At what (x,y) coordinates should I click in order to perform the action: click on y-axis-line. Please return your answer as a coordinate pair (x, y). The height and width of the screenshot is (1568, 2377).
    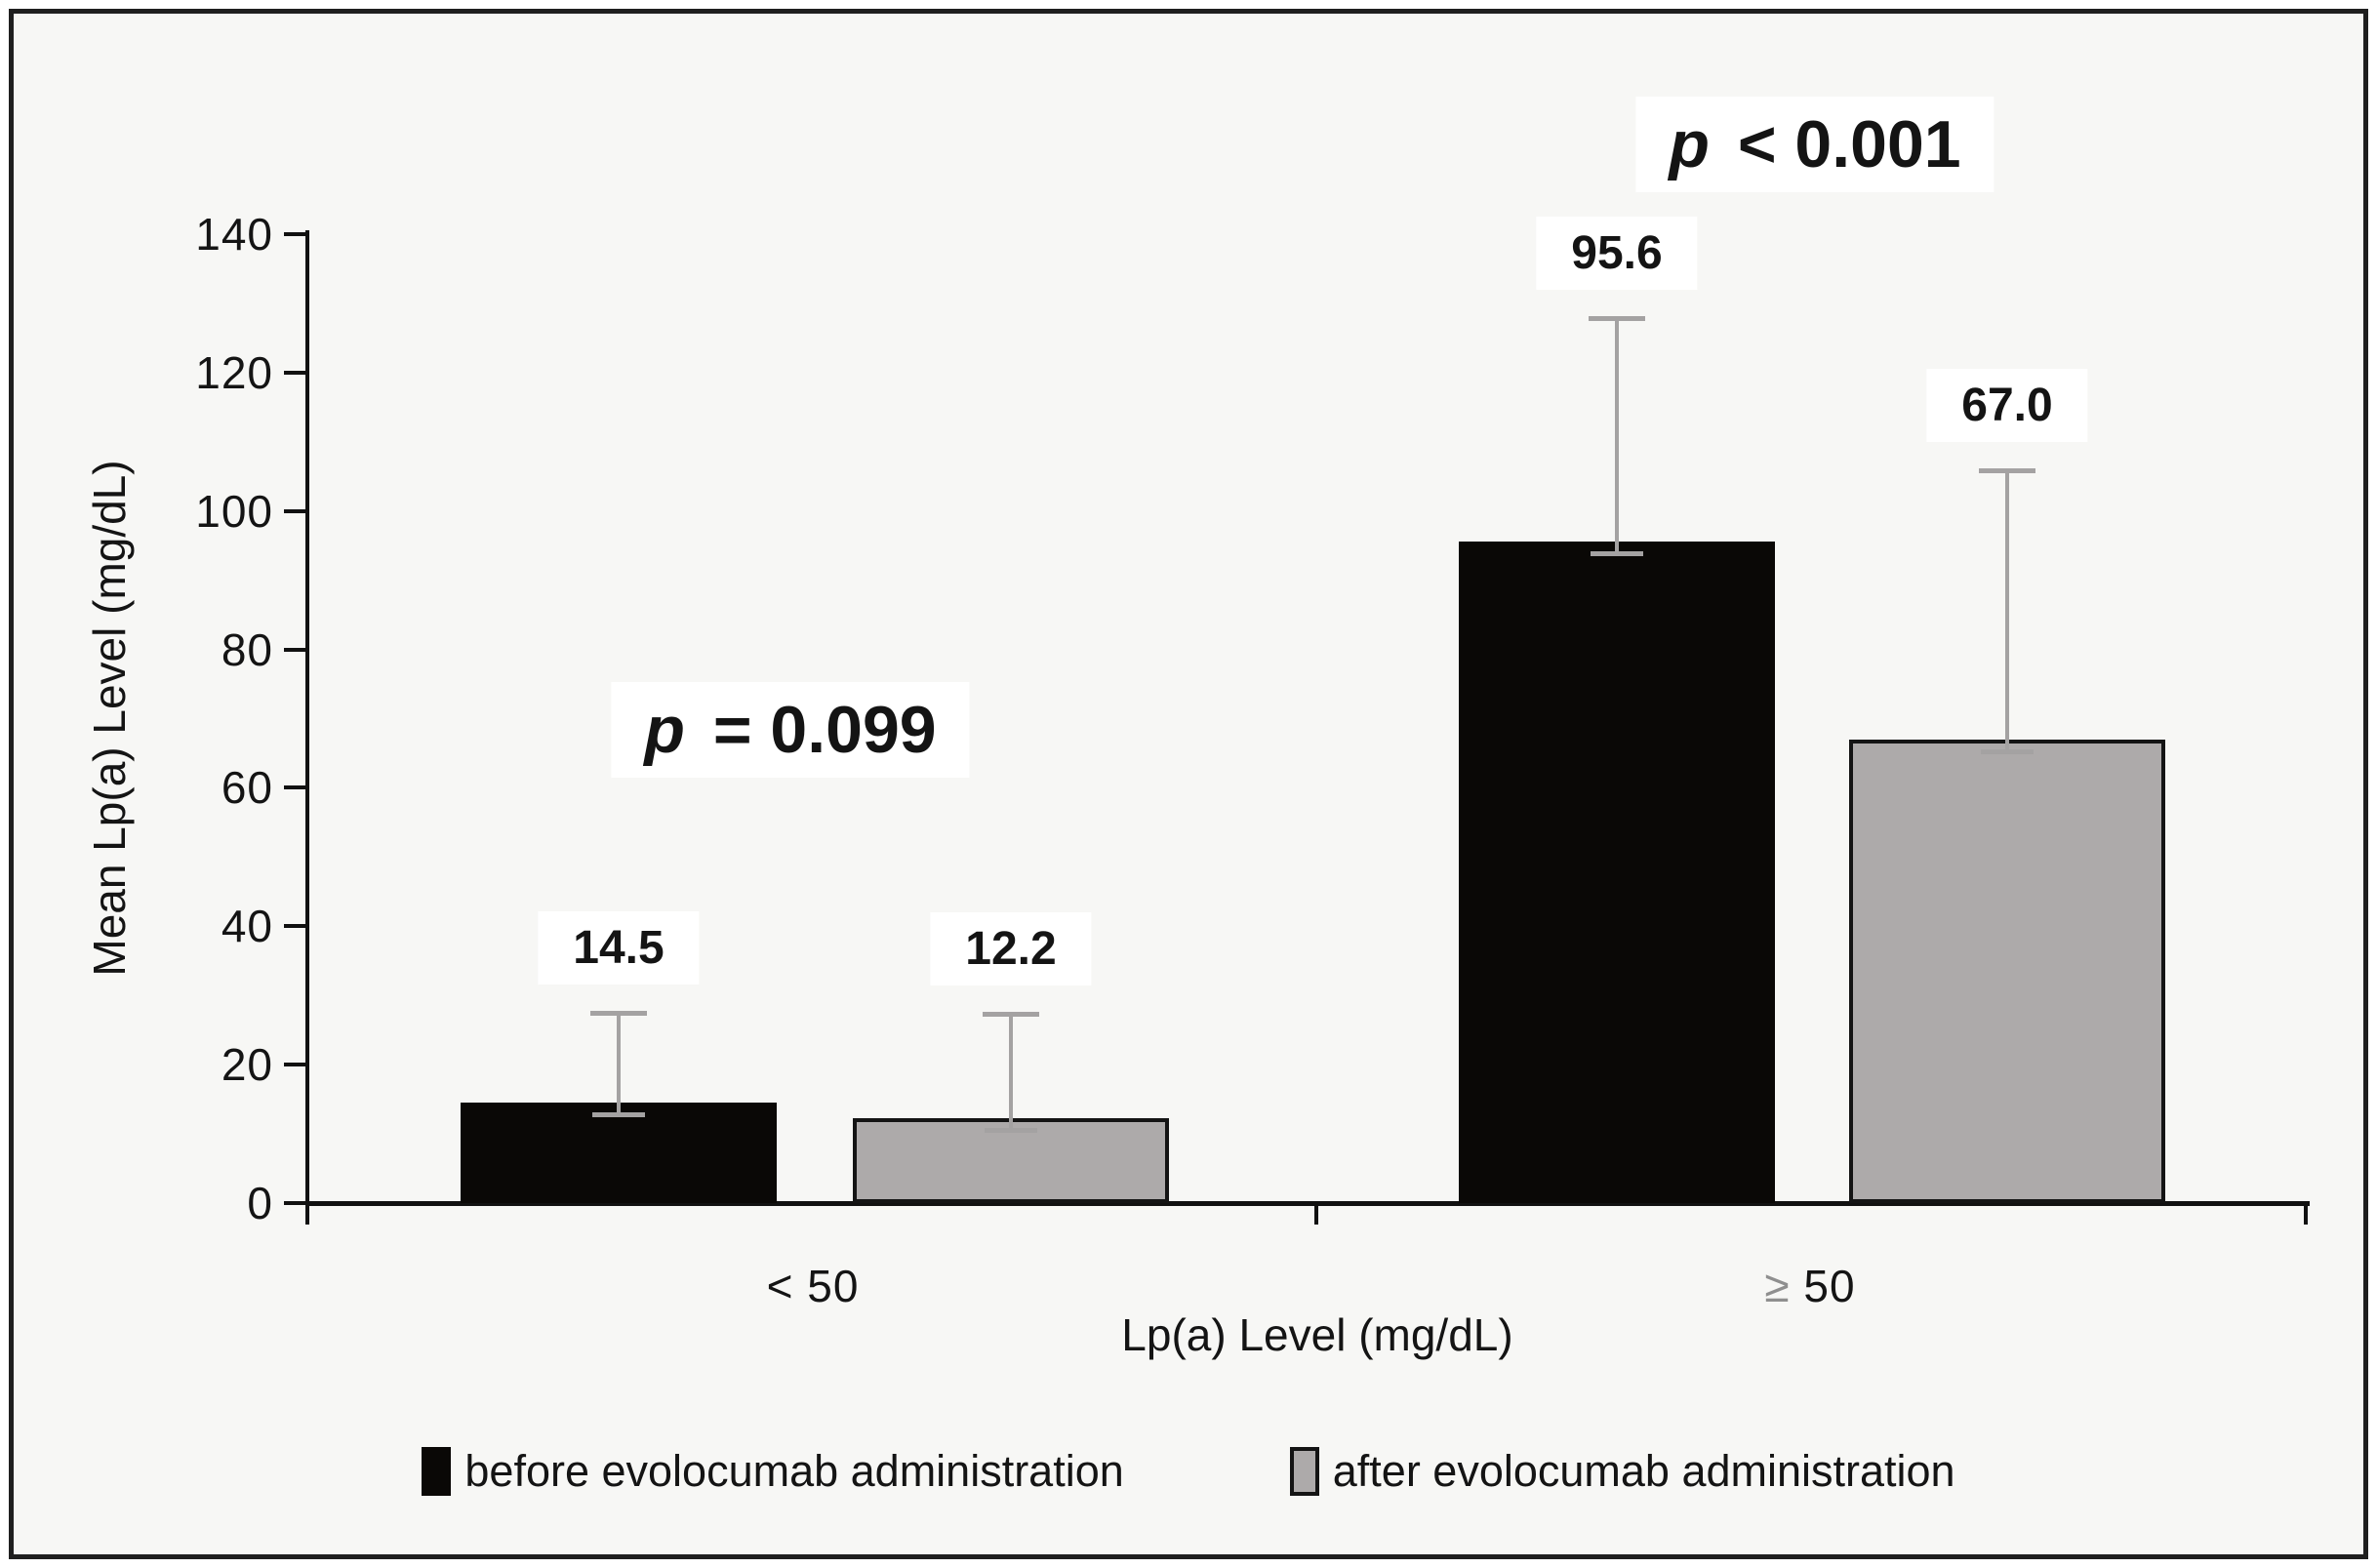
    Looking at the image, I should click on (307, 727).